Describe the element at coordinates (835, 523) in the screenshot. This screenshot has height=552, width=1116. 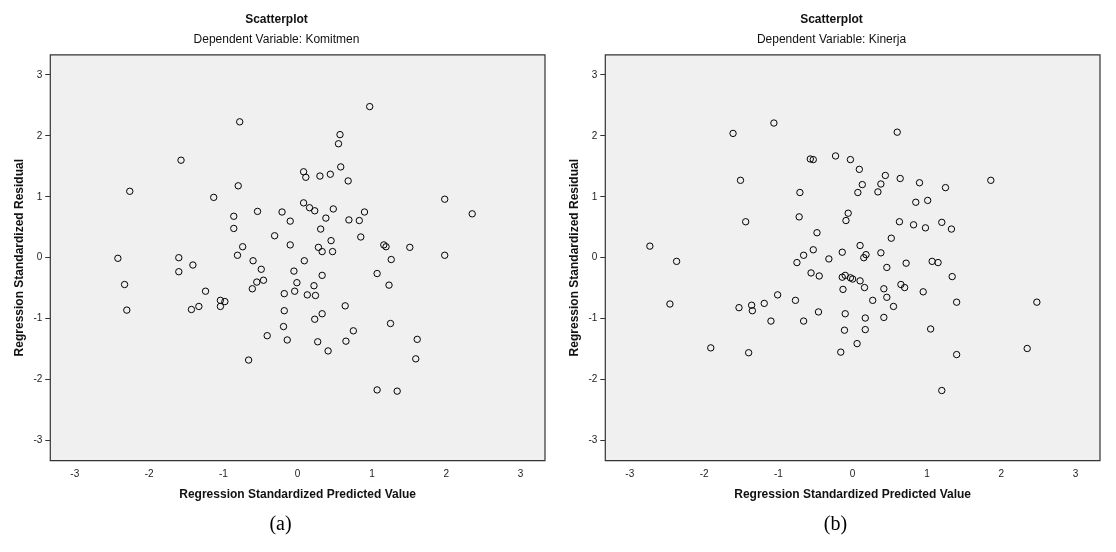
I see `text: (b)` at that location.